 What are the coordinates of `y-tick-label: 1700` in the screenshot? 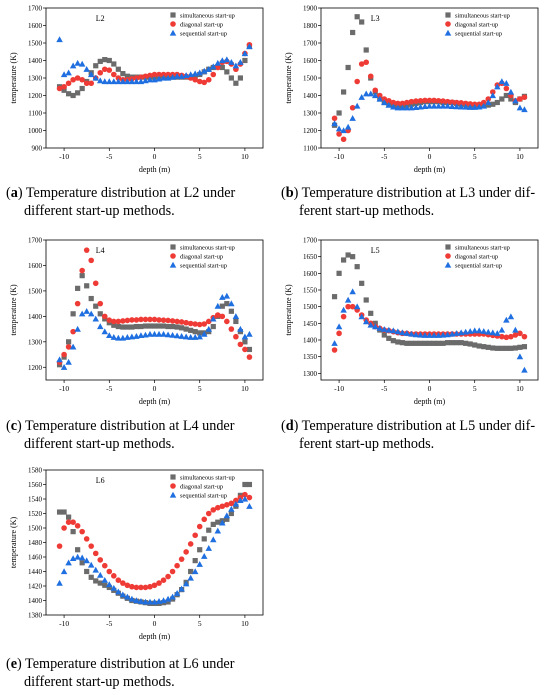 It's located at (35, 241).